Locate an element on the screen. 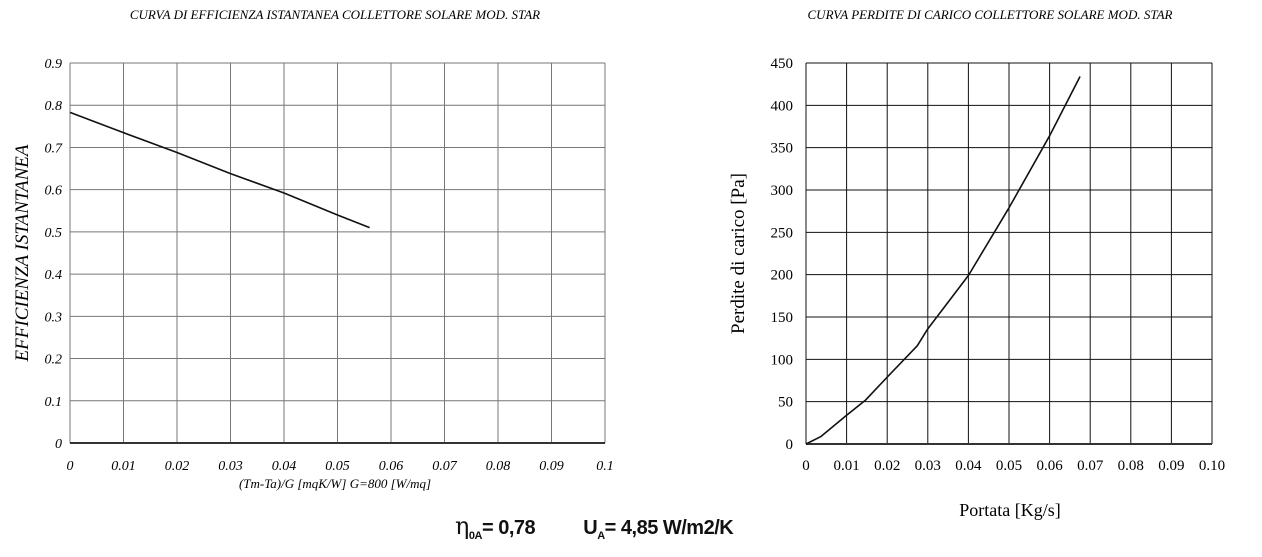  y-tick-label: 0.5 is located at coordinates (54, 233).